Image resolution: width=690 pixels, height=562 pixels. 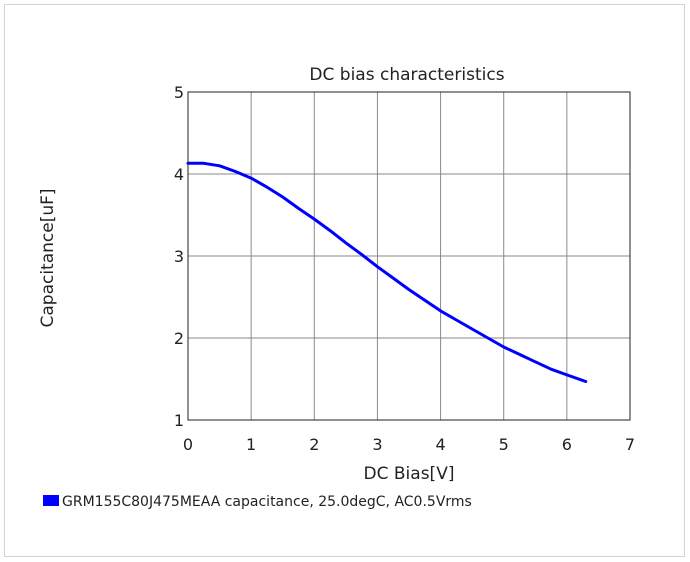 I want to click on chart-title: DC bias characteristics, so click(x=406, y=75).